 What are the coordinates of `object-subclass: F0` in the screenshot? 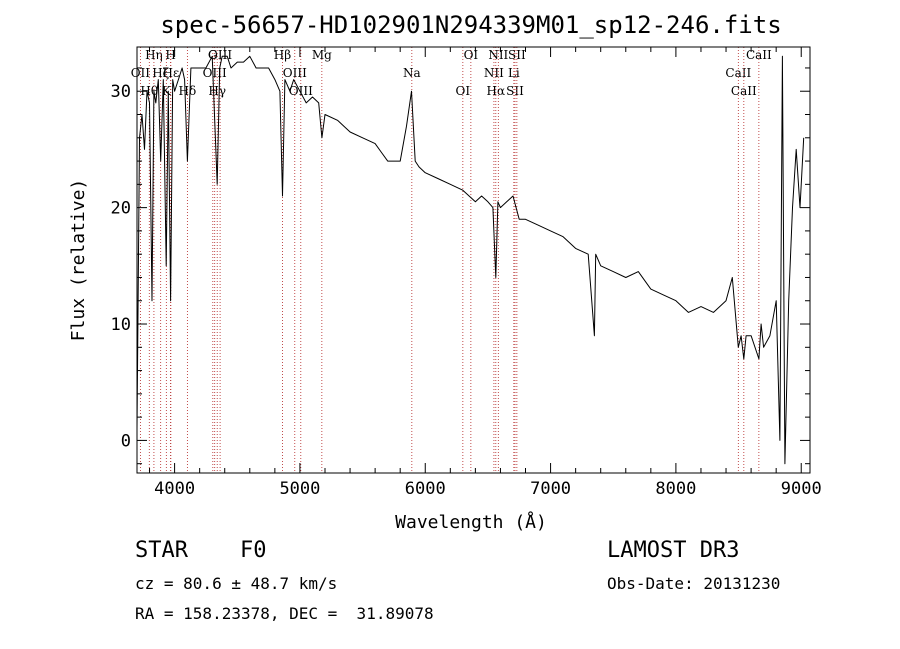 It's located at (253, 550).